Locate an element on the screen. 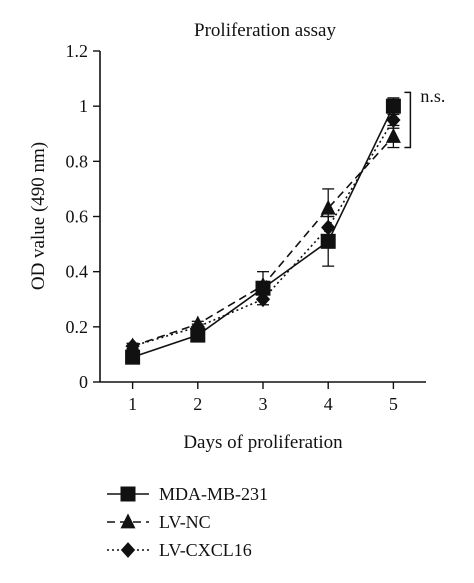 This screenshot has width=474, height=583. legend-label: LV-NC is located at coordinates (185, 522).